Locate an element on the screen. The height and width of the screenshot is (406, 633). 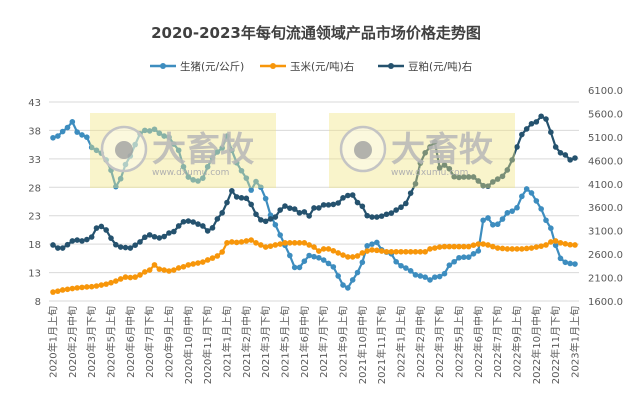
x-tick-label: 2022年3月下旬 is located at coordinates (439, 342).